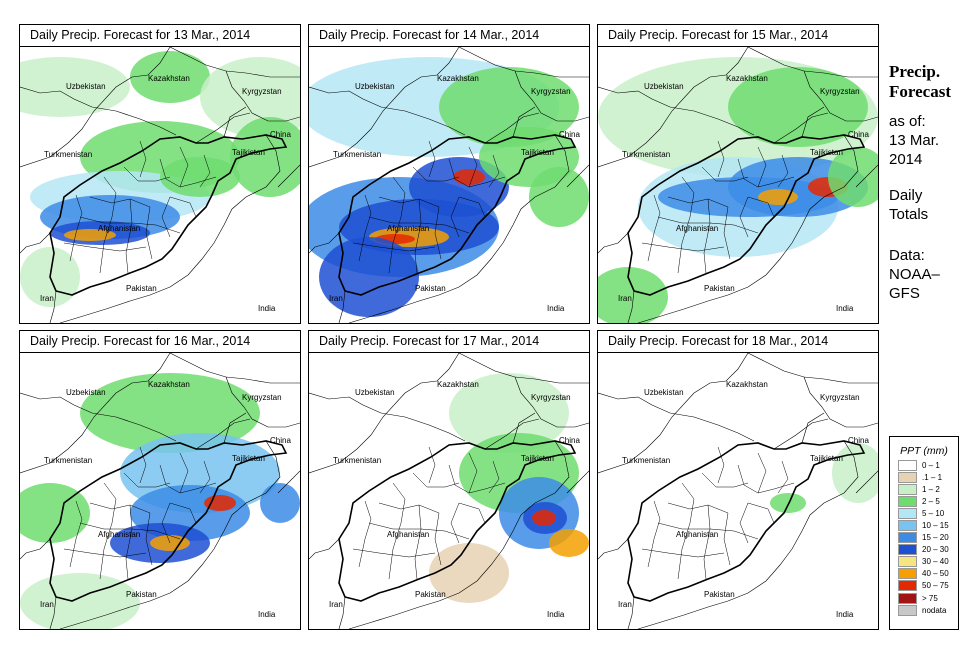 Image resolution: width=975 pixels, height=646 pixels. Describe the element at coordinates (430, 594) in the screenshot. I see `map-label-pakistan: Pakistan` at that location.